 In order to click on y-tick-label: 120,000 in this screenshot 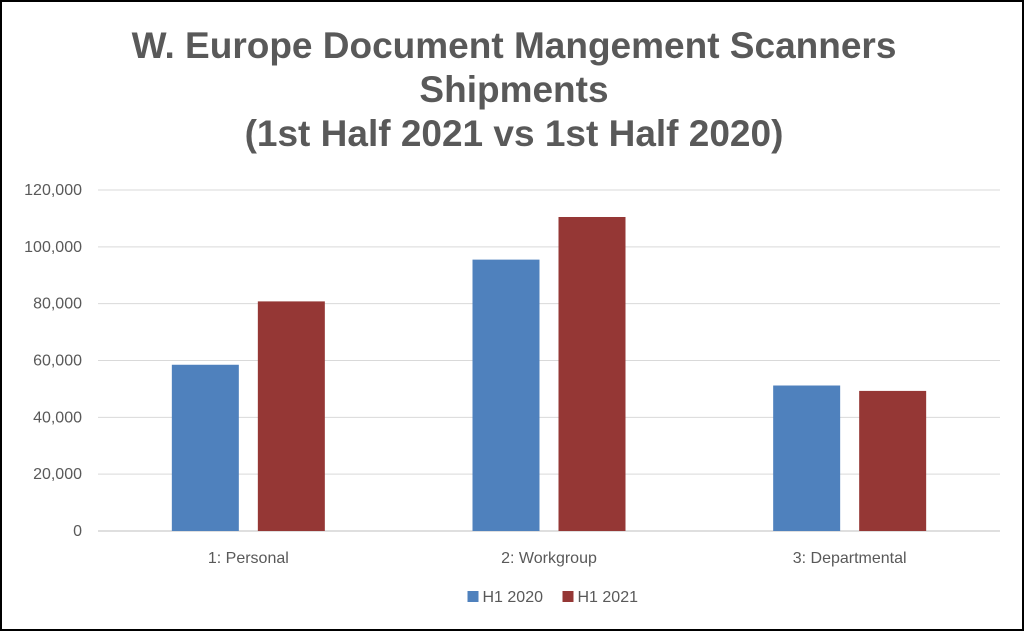, I will do `click(53, 190)`.